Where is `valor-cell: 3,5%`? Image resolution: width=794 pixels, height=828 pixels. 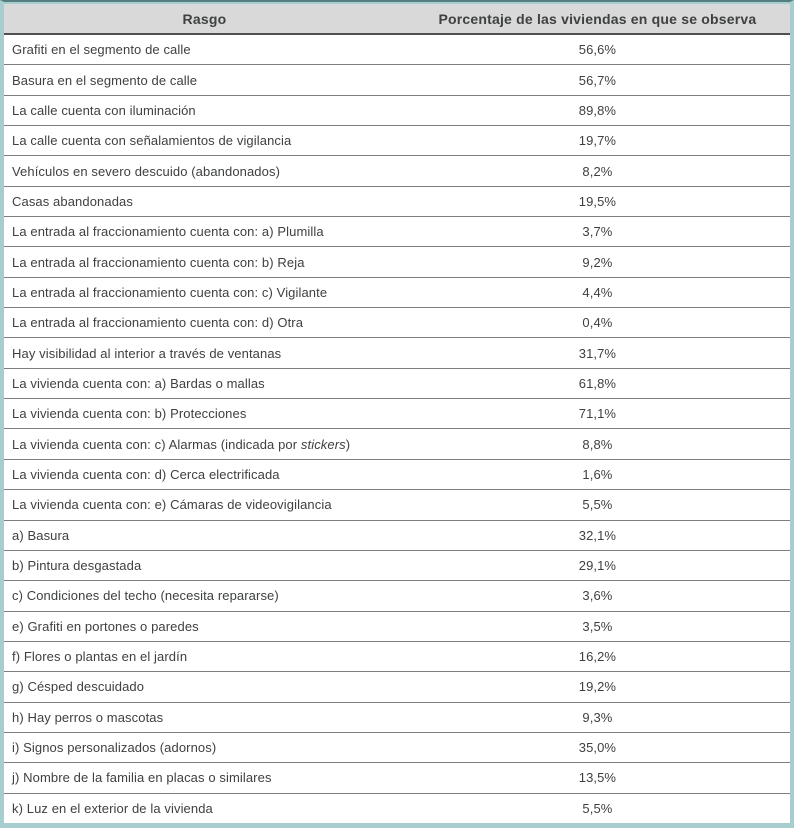 valor-cell: 3,5% is located at coordinates (597, 626).